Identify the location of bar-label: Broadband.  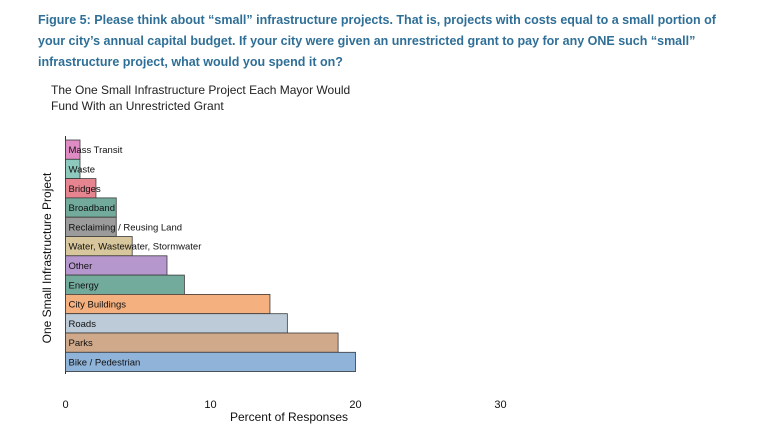
(92, 208).